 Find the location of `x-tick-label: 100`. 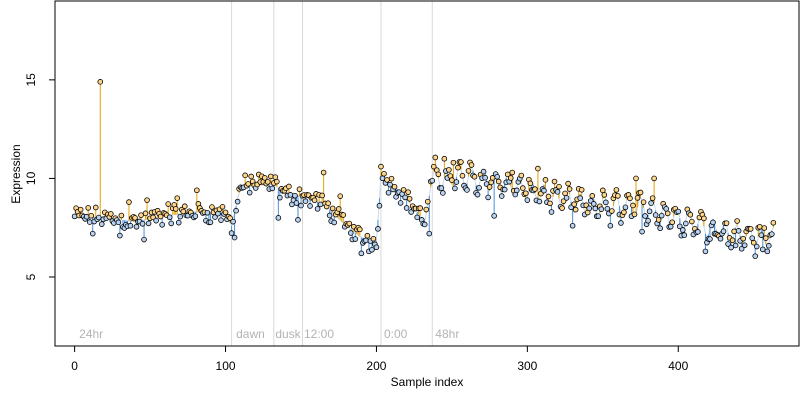

x-tick-label: 100 is located at coordinates (226, 366).